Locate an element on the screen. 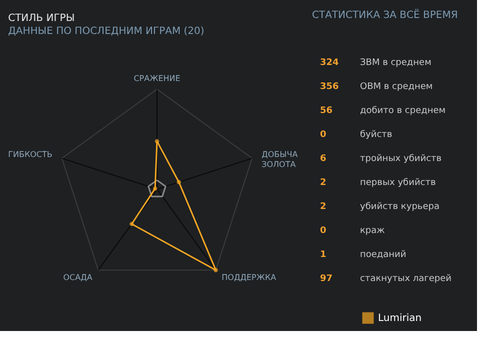  legend-label: Lumirian is located at coordinates (400, 318).